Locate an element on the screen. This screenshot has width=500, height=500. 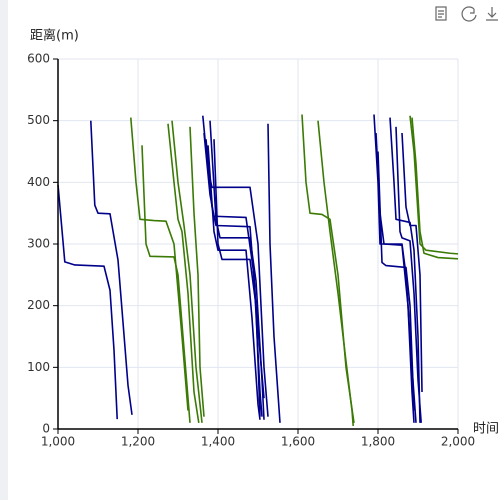
toolbox is located at coordinates (466, 14).